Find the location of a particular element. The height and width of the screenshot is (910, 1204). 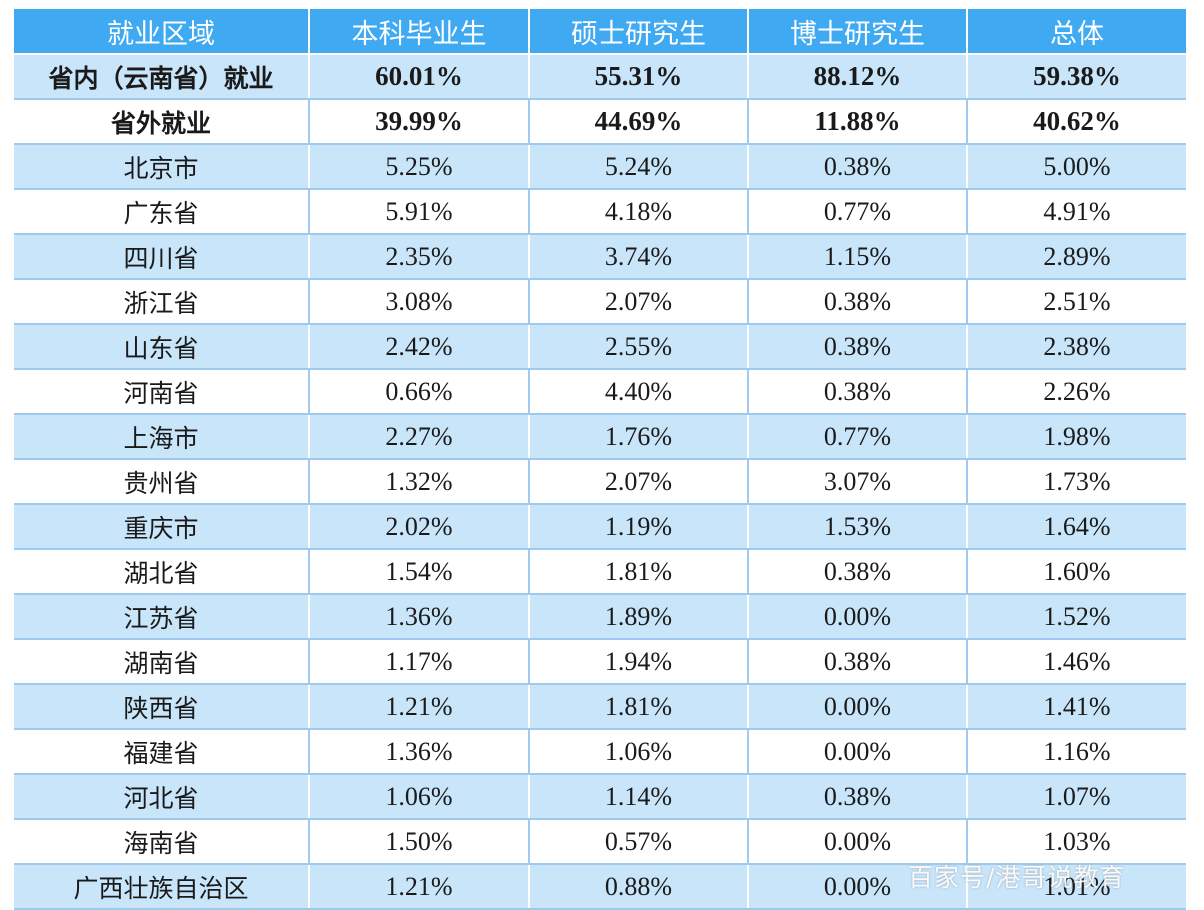

cell-master: 1.06% is located at coordinates (639, 752).